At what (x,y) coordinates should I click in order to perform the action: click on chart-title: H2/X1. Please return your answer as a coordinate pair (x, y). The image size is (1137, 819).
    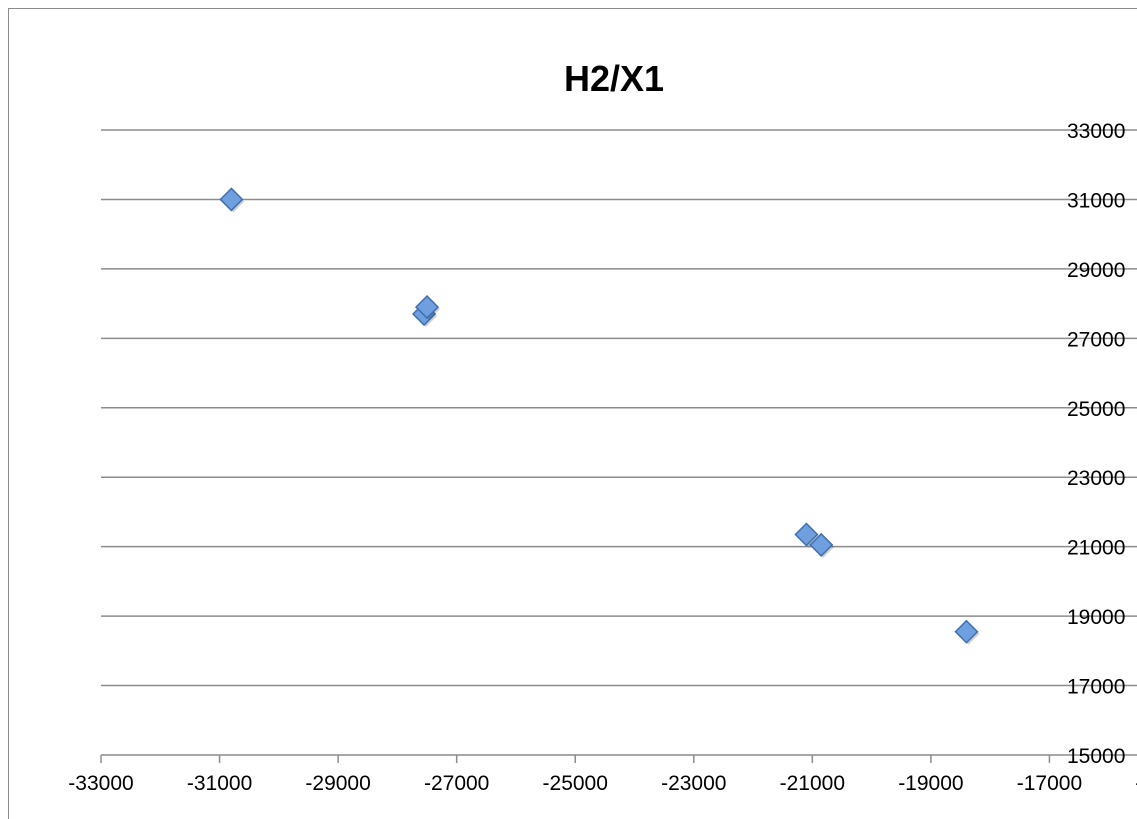
    Looking at the image, I should click on (614, 78).